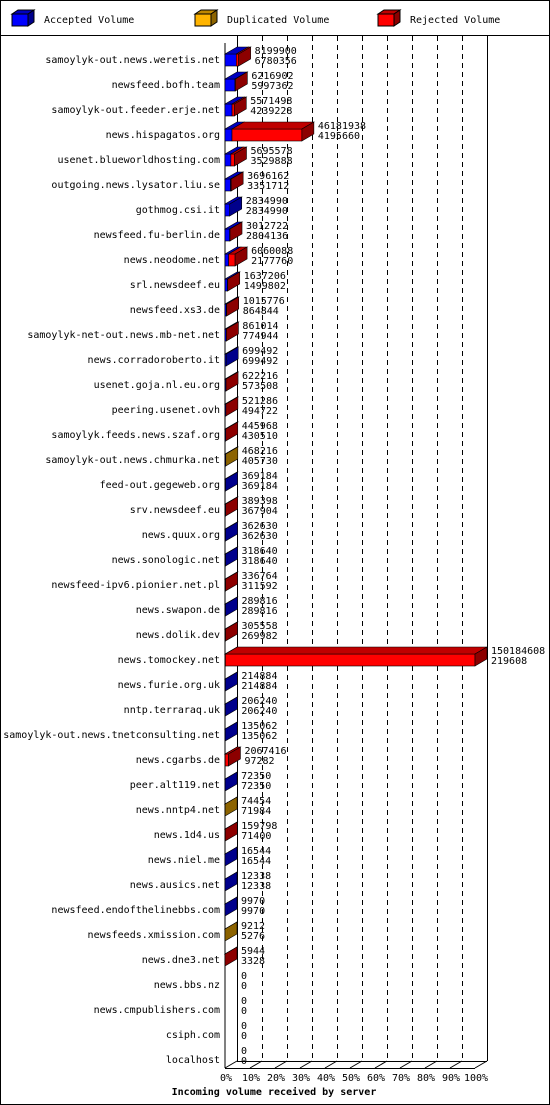 The width and height of the screenshot is (550, 1105). Describe the element at coordinates (256, 801) in the screenshot. I see `total-label: 74454` at that location.